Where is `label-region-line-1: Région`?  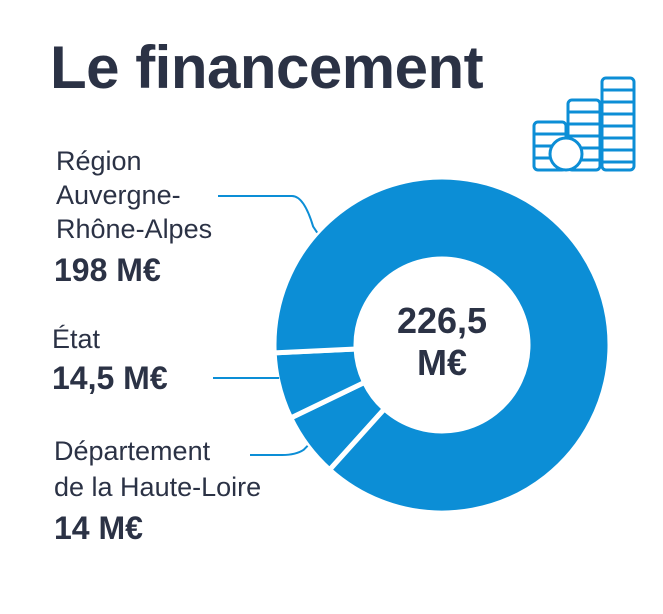
label-region-line-1: Région is located at coordinates (99, 161).